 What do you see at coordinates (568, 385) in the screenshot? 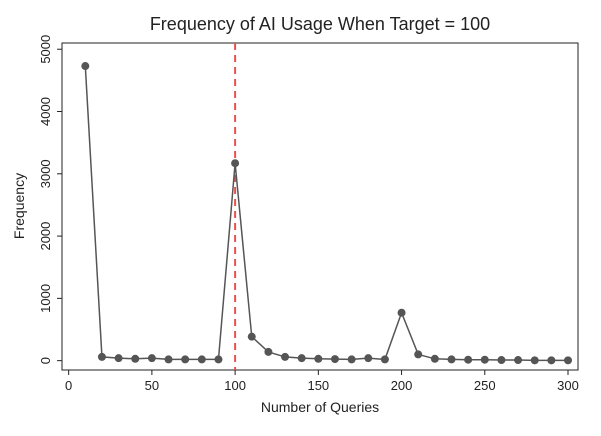
I see `x-tick-label: 300` at bounding box center [568, 385].